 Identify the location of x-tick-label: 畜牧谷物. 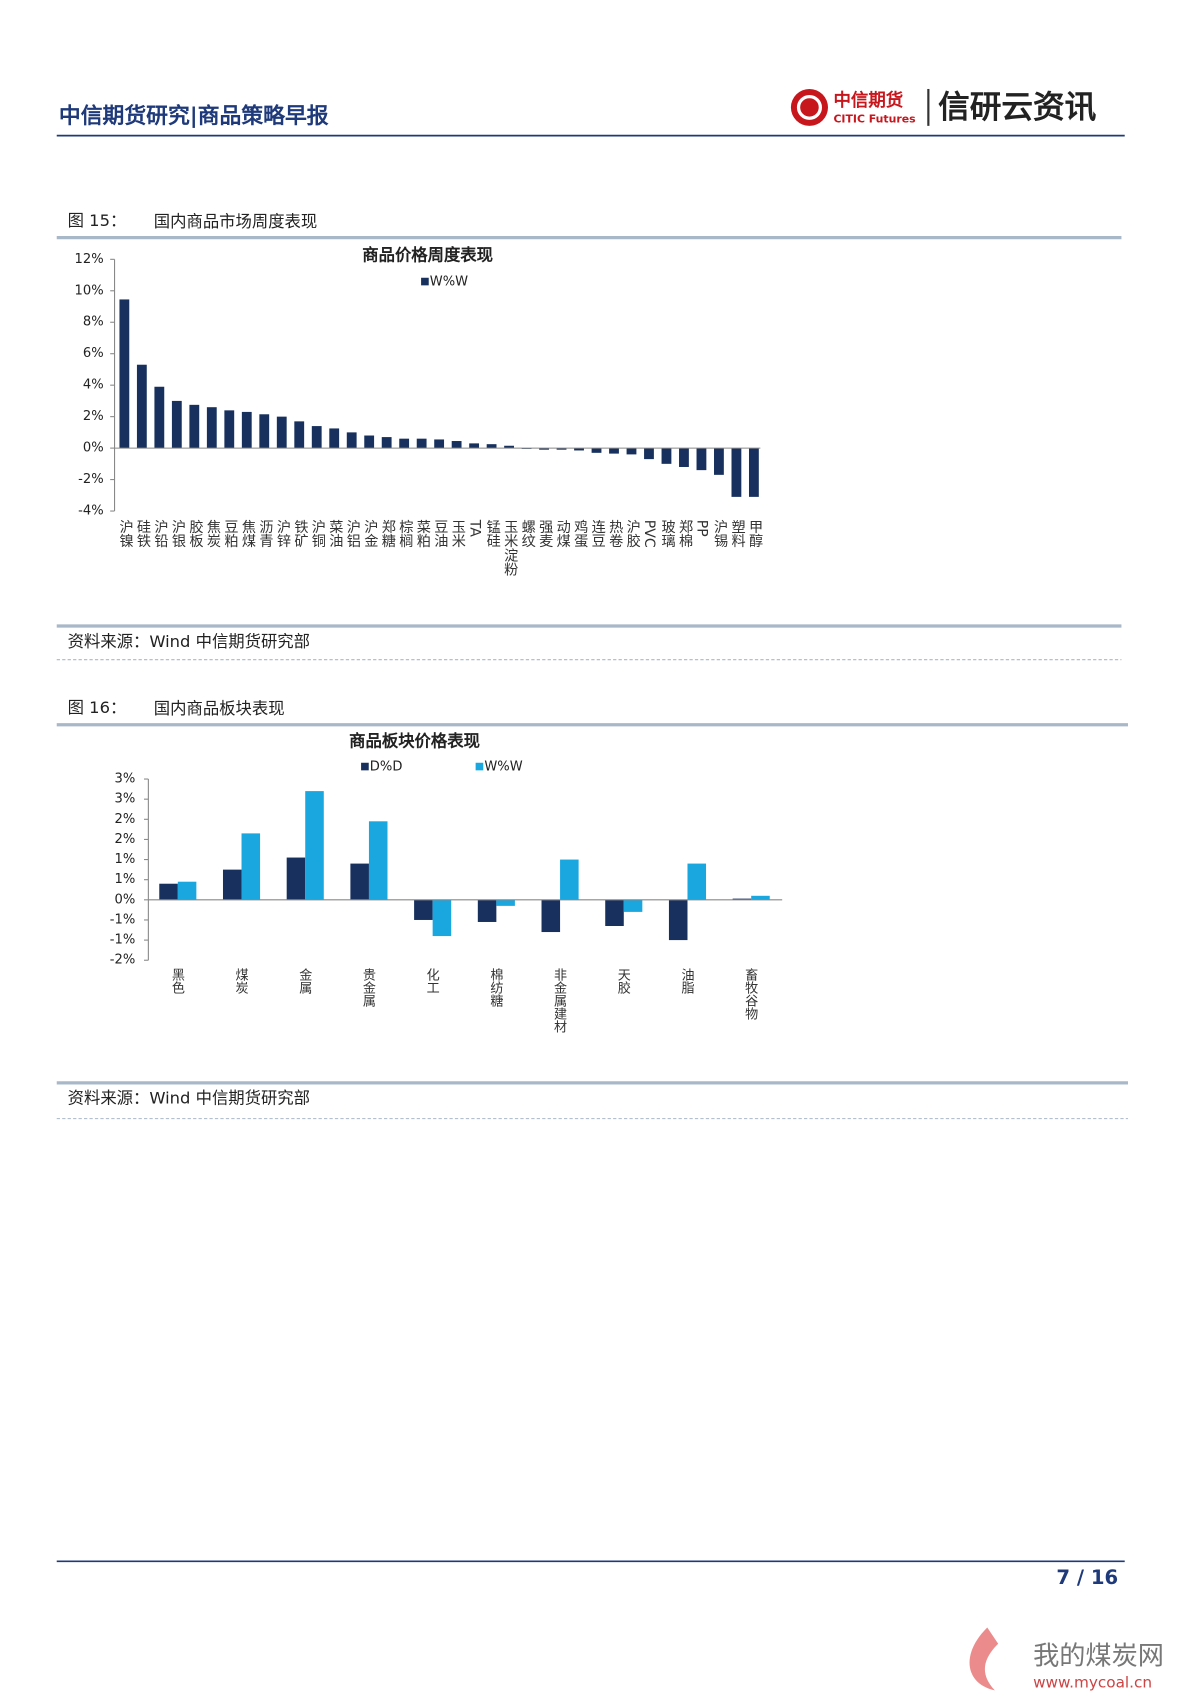
(751, 993).